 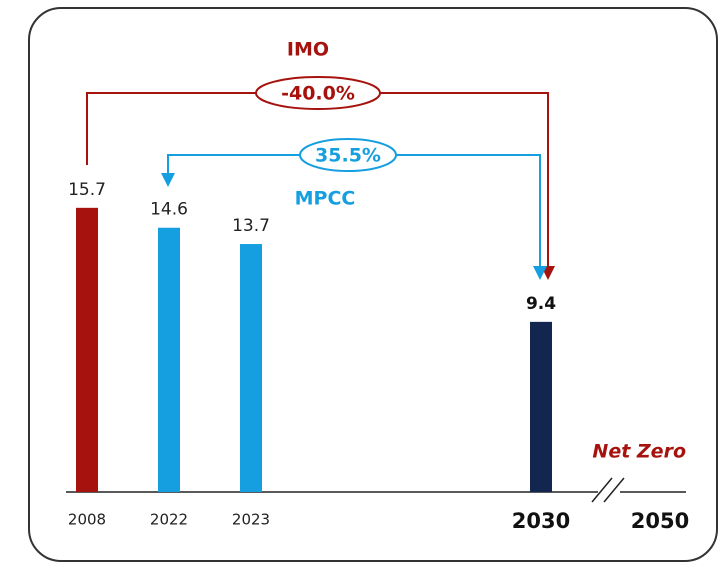 I want to click on x-tick-label: 2050, so click(x=660, y=521).